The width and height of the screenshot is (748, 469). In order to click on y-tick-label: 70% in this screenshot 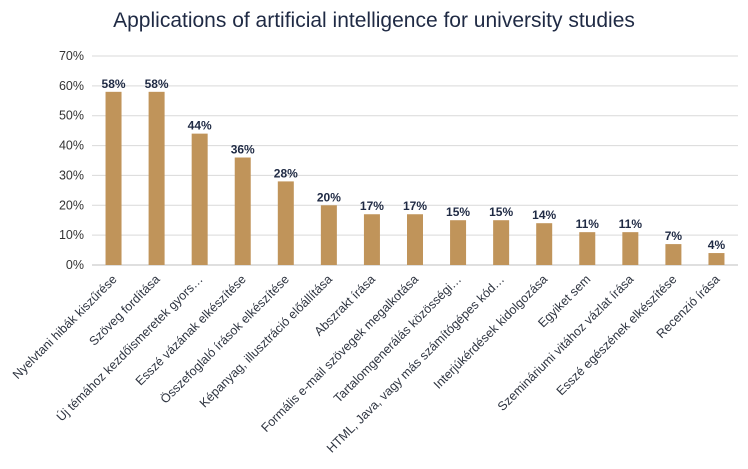, I will do `click(71, 56)`.